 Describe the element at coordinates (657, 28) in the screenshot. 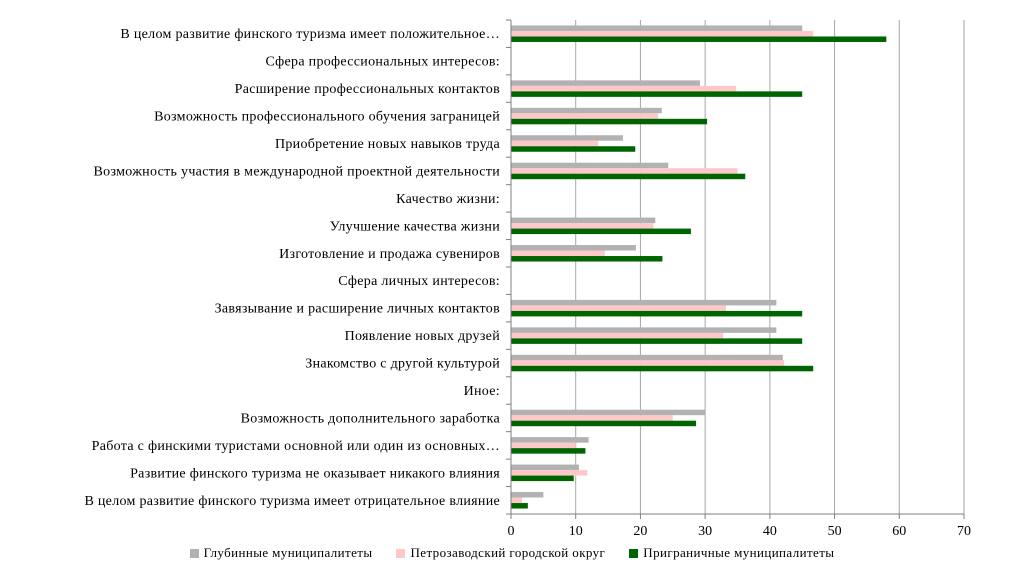

I see `bar-s0-c0` at that location.